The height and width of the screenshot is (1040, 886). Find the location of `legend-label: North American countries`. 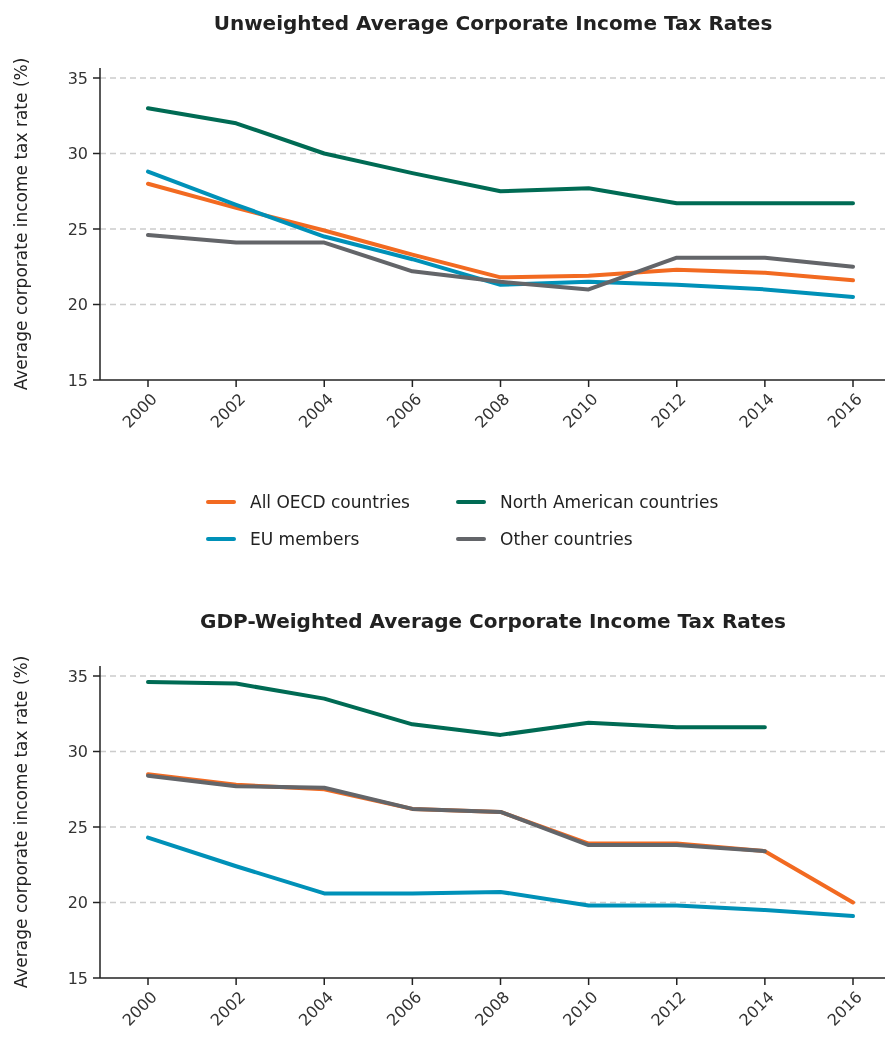

legend-label: North American countries is located at coordinates (609, 501).